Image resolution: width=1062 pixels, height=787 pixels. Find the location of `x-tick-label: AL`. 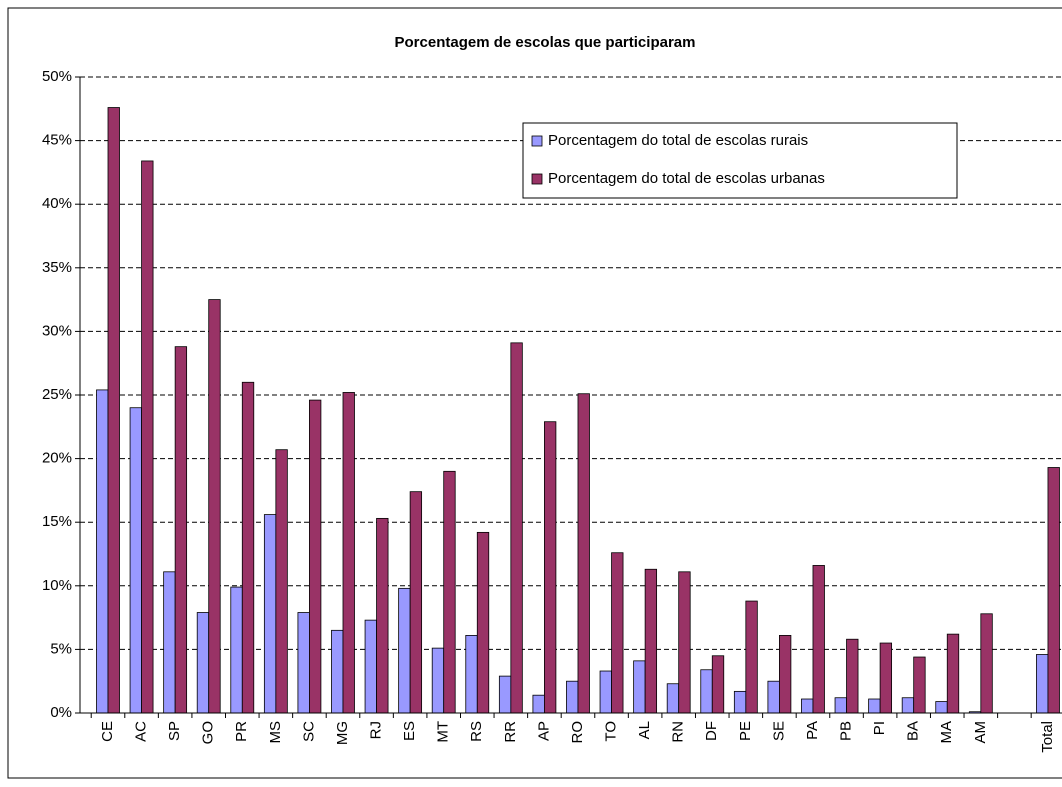

x-tick-label: AL is located at coordinates (644, 730).